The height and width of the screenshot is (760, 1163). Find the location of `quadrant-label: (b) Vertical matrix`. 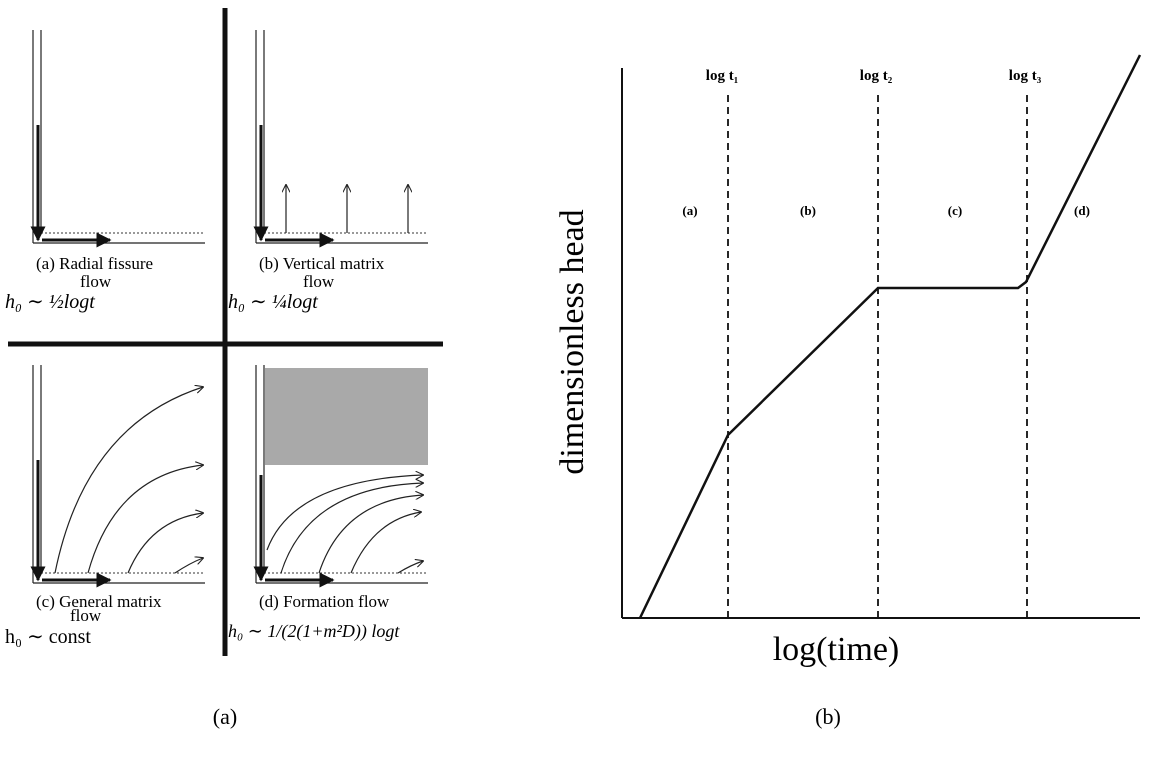

quadrant-label: (b) Vertical matrix is located at coordinates (322, 263).